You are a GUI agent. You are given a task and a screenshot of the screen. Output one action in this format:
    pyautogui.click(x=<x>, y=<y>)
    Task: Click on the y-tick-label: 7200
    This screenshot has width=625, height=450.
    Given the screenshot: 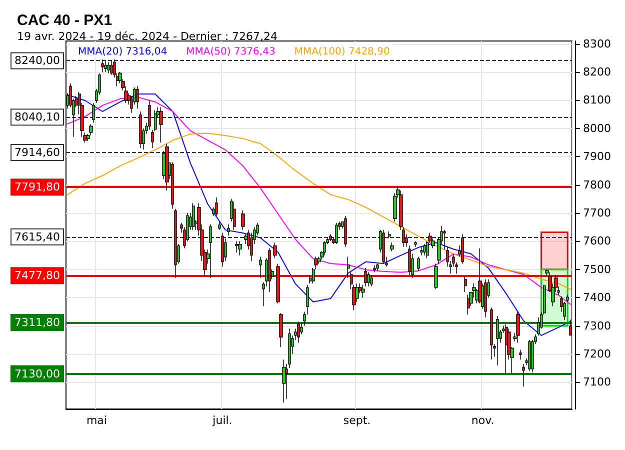 What is the action you would take?
    pyautogui.click(x=597, y=354)
    